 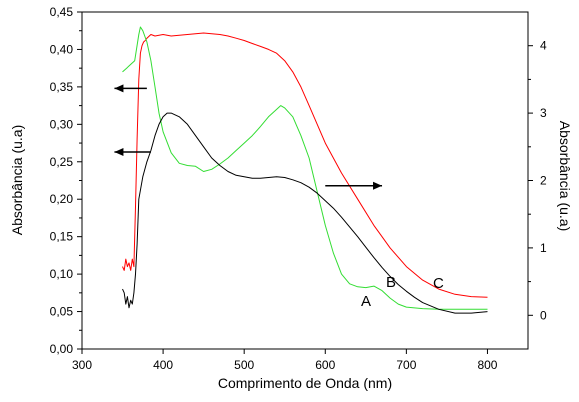 What do you see at coordinates (62, 49) in the screenshot?
I see `left-y-tick-label: 0,40` at bounding box center [62, 49].